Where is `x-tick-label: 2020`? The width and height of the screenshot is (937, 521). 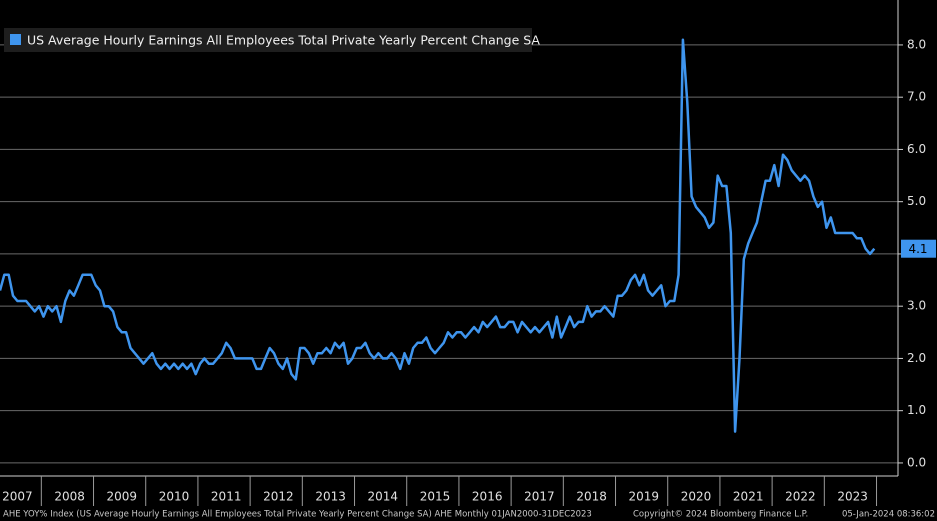 x-tick-label: 2020 is located at coordinates (696, 497).